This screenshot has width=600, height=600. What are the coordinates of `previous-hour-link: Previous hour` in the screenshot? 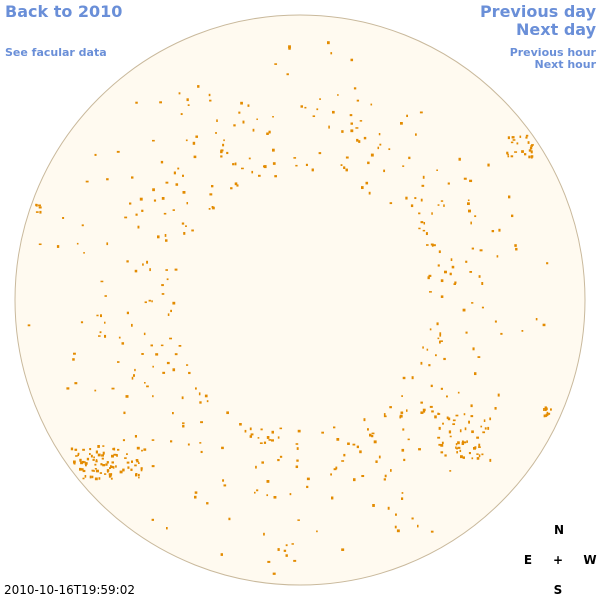 It's located at (553, 52).